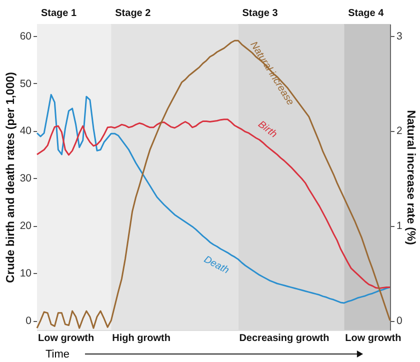 The height and width of the screenshot is (362, 420). Describe the element at coordinates (26, 274) in the screenshot. I see `y-tick-label: 10` at that location.